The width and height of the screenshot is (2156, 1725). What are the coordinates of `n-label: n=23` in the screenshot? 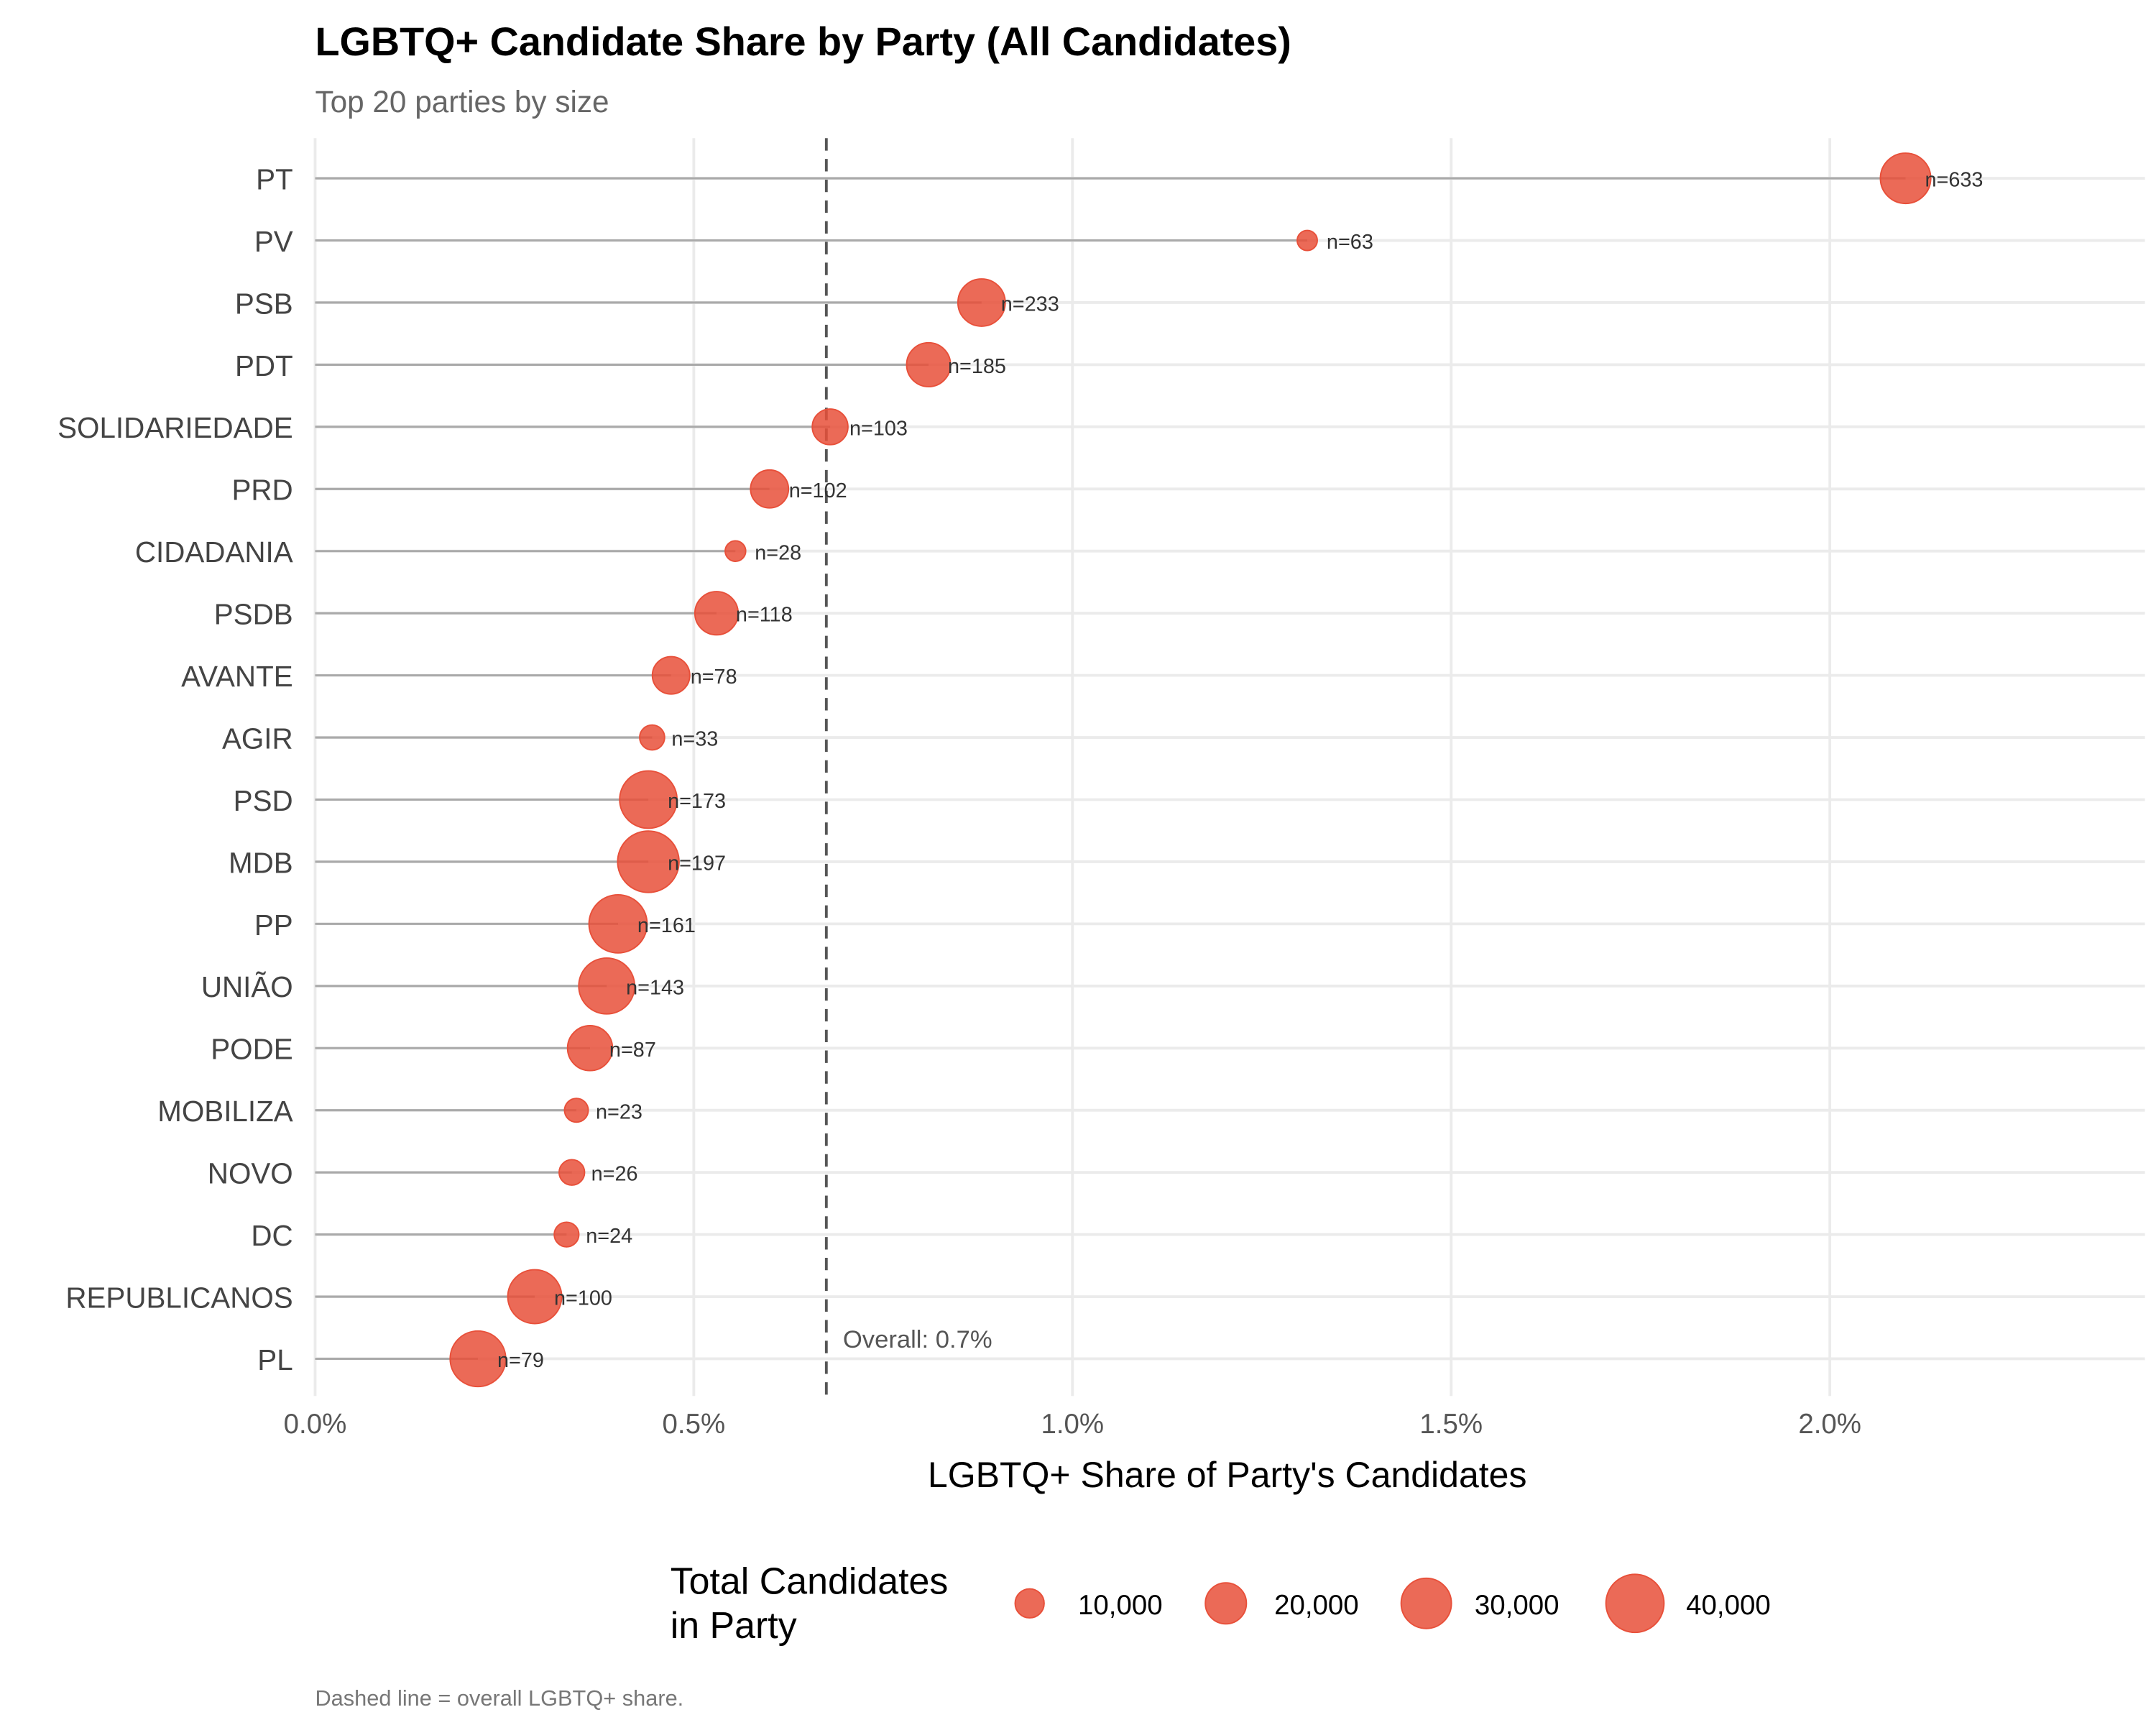 It's located at (619, 1111).